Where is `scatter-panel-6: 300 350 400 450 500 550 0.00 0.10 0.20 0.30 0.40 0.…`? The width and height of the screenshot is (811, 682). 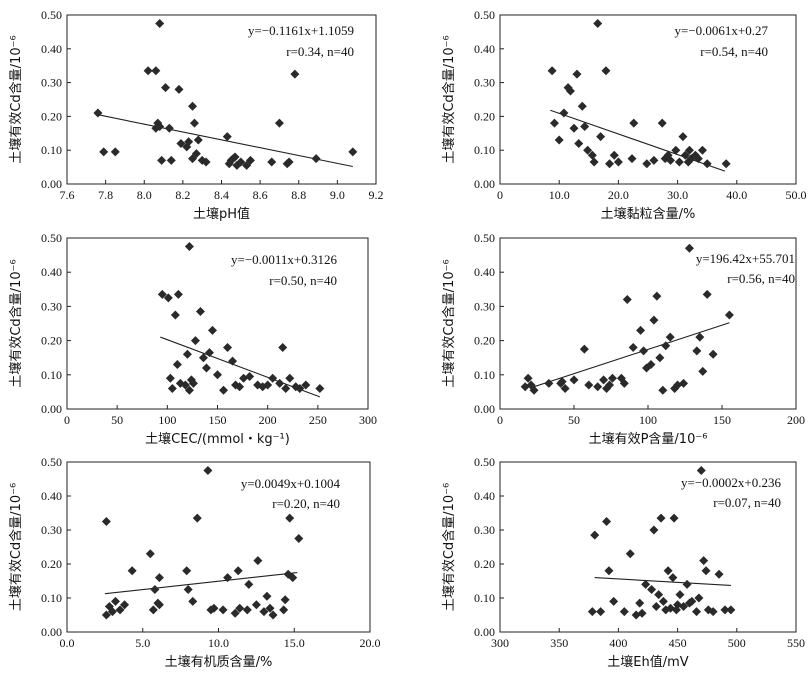
scatter-panel-6: 300 350 400 450 500 550 0.00 0.10 0.20 0.30 0.40 0.… is located at coordinates (623, 562).